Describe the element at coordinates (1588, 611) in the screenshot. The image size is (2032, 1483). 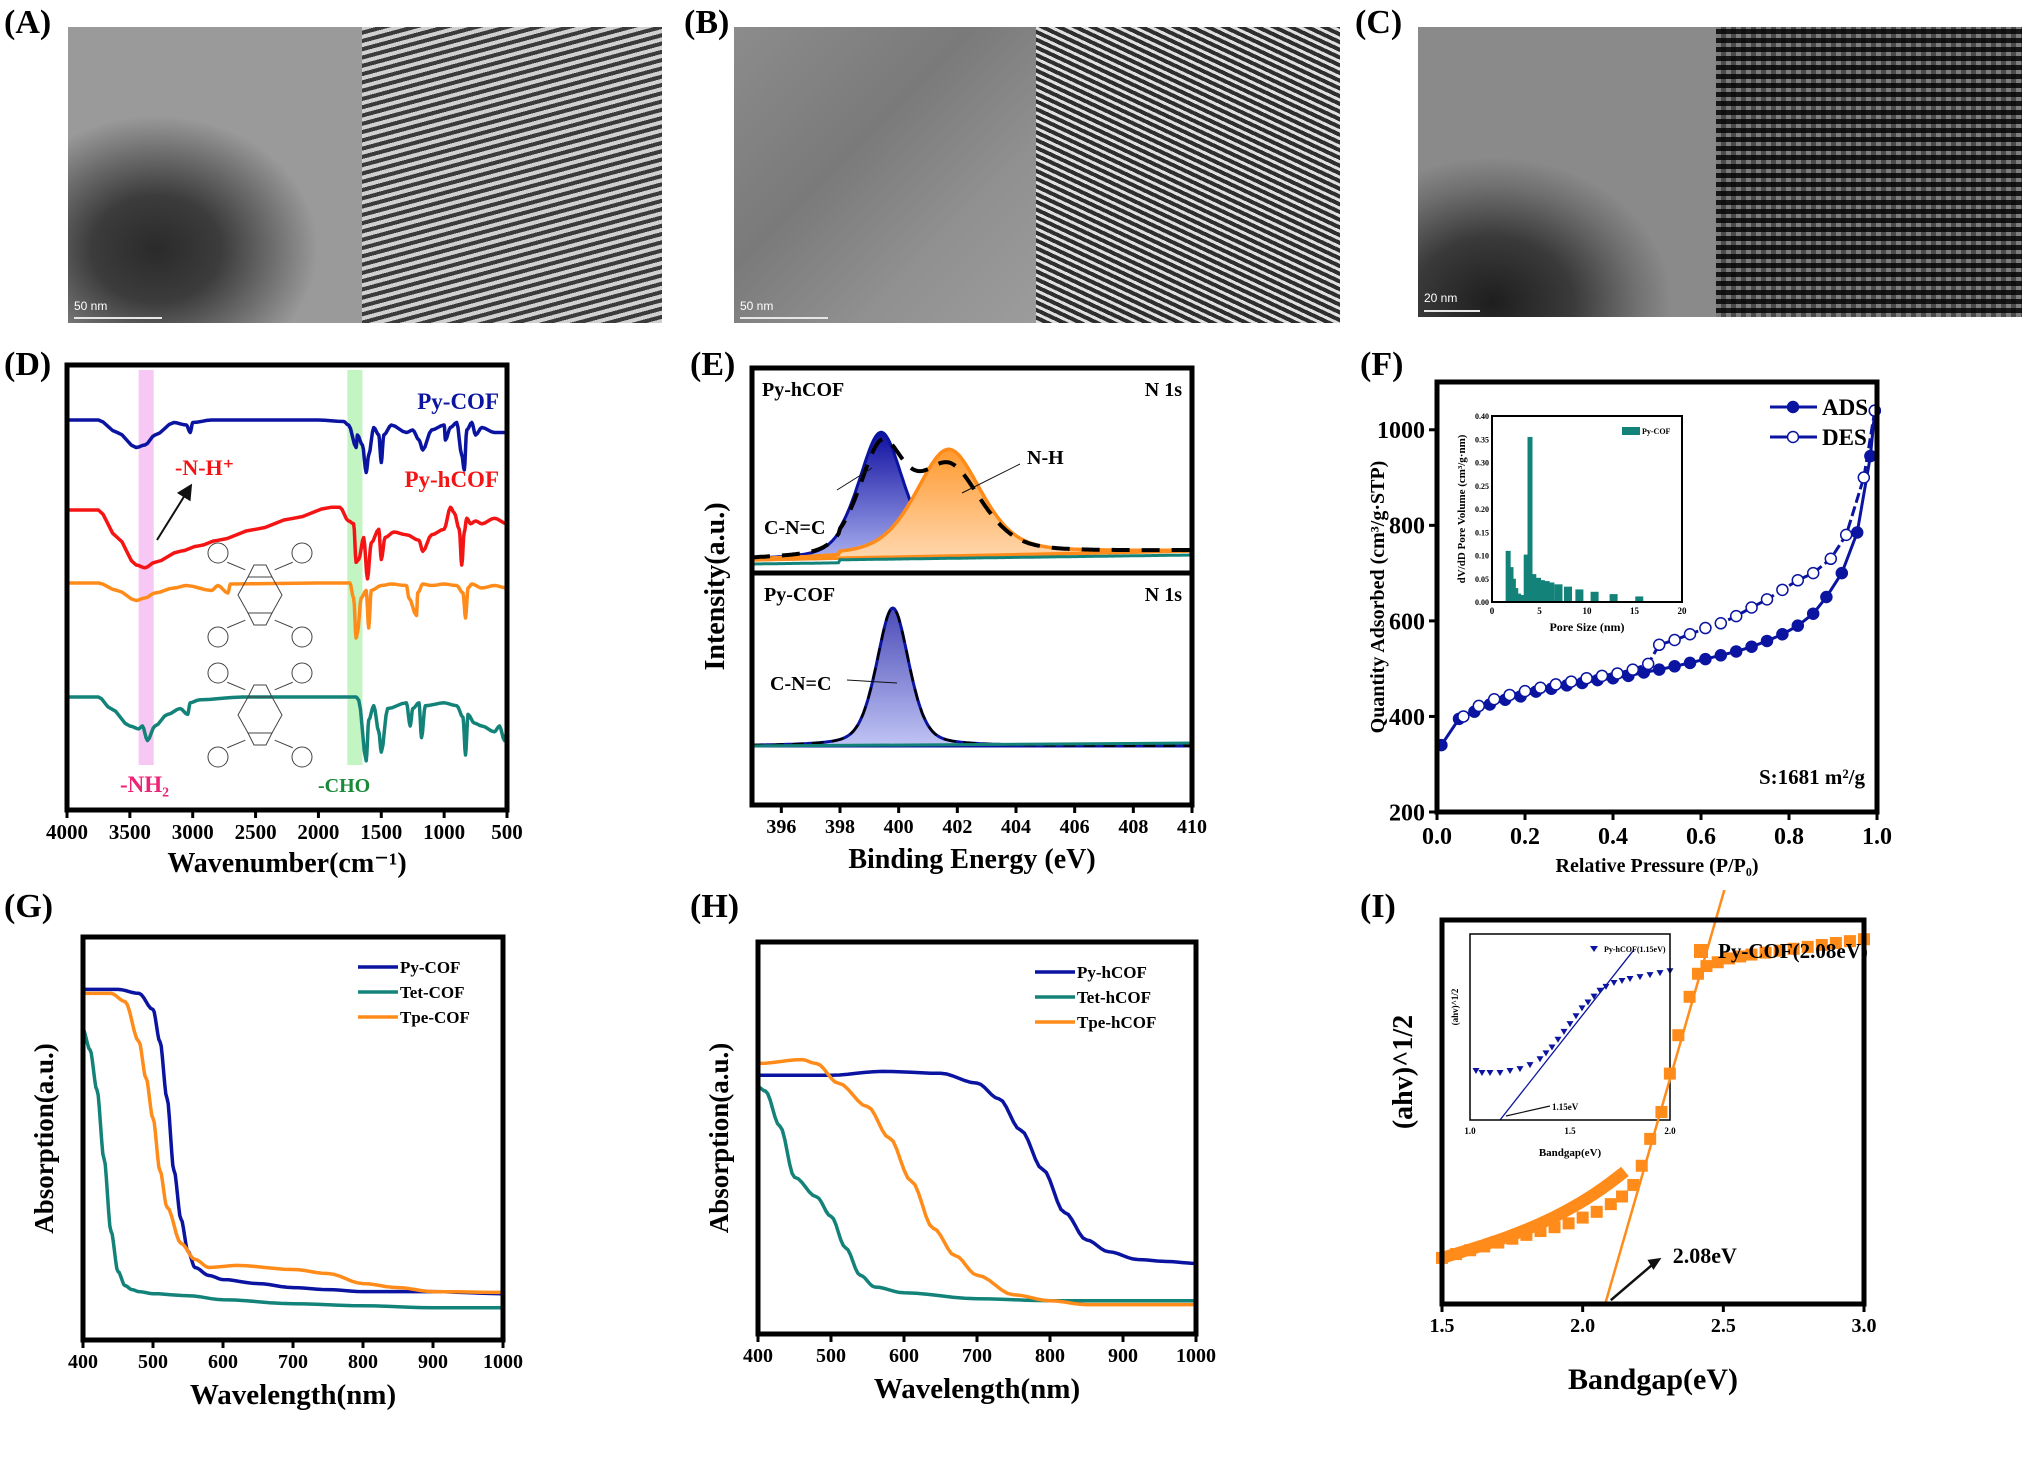
I see `inset-x-tick-label: 10` at that location.